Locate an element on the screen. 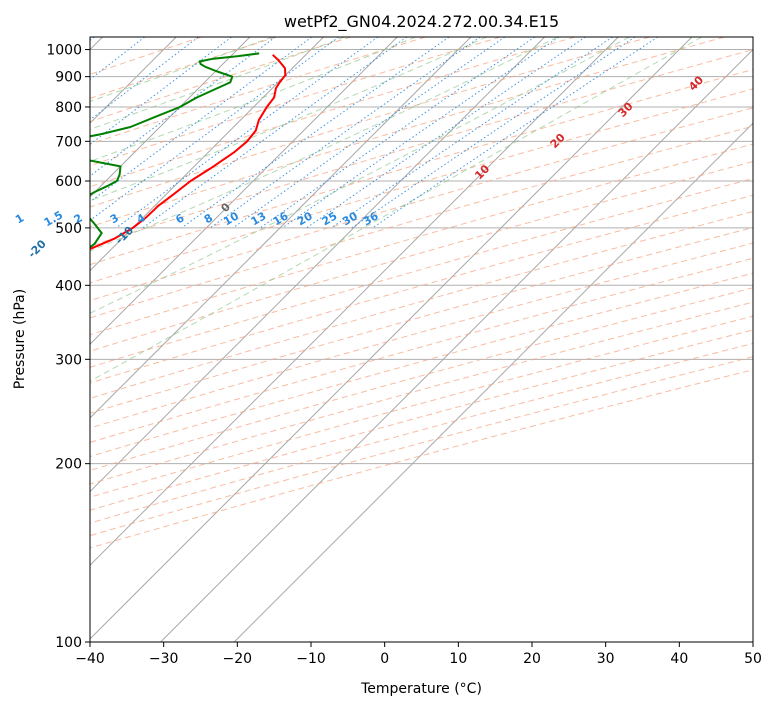 The image size is (775, 708). x-tick-label: 20 is located at coordinates (532, 659).